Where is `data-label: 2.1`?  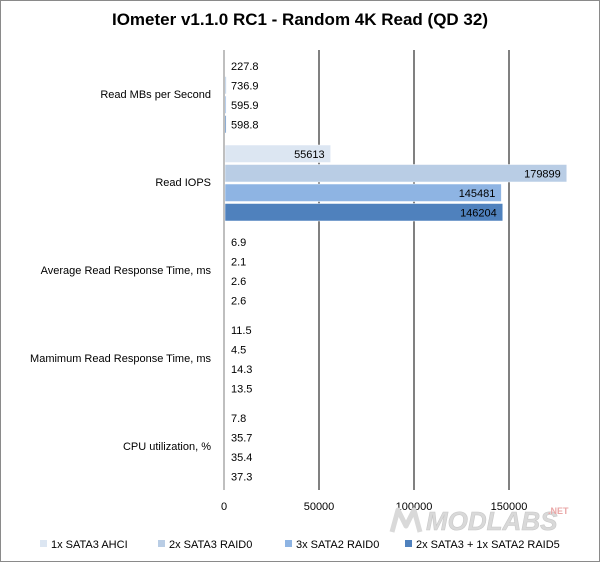
data-label: 2.1 is located at coordinates (238, 262).